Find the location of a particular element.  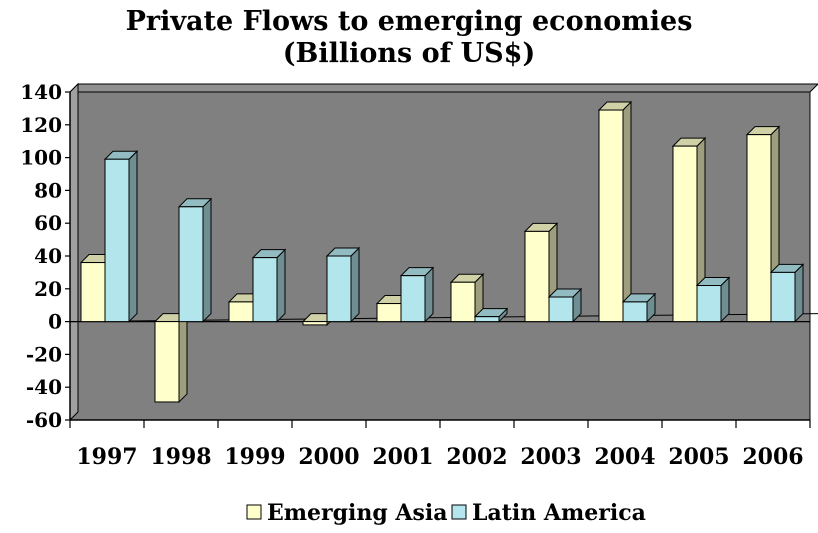

y-tick-label: 40 is located at coordinates (48, 256).